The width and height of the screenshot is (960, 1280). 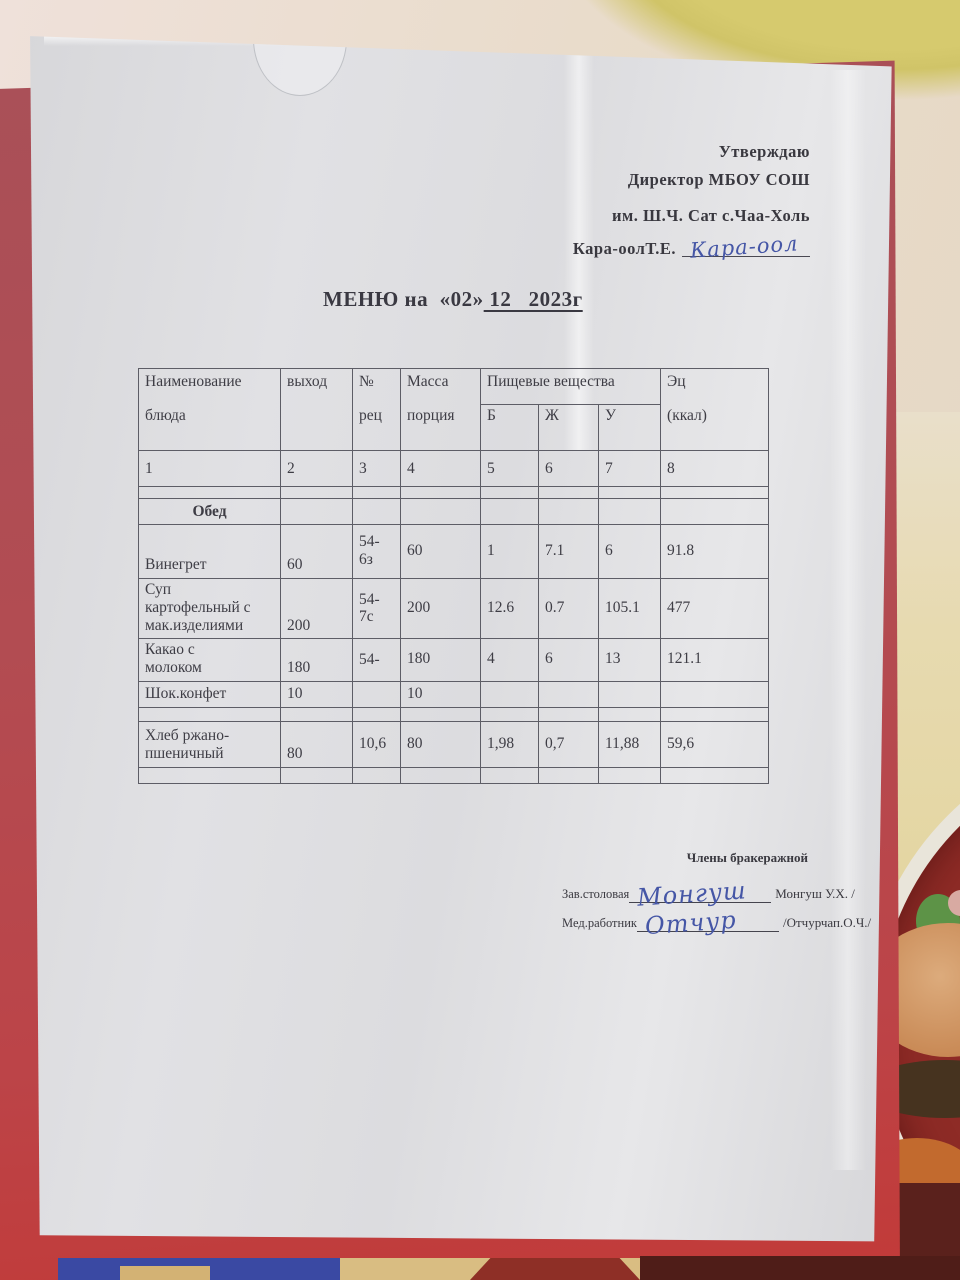 I want to click on header-carbs: У, so click(x=629, y=427).